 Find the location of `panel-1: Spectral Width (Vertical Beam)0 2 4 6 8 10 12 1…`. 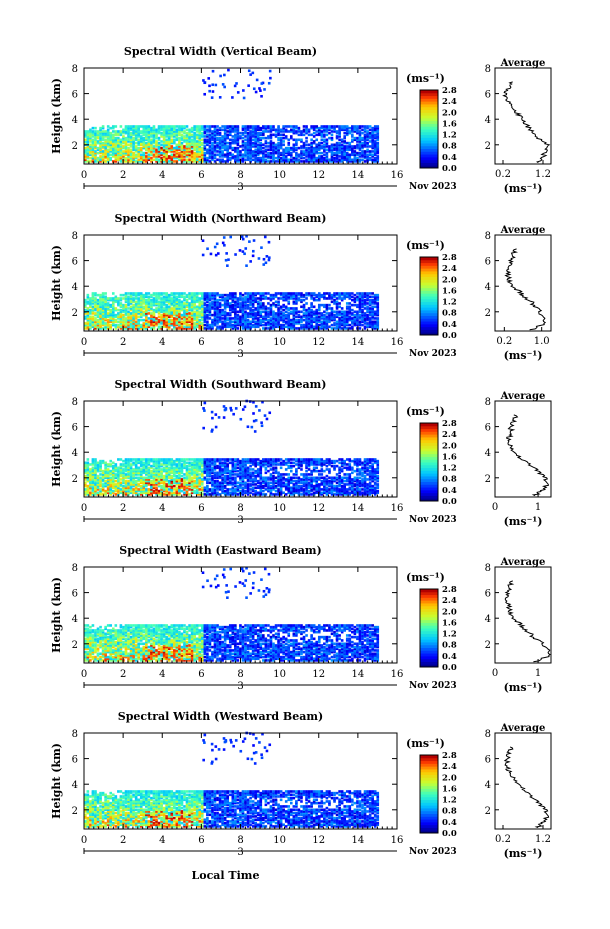

panel-1: Spectral Width (Vertical Beam)0 2 4 6 8 10 12 1… is located at coordinates (301, 120).